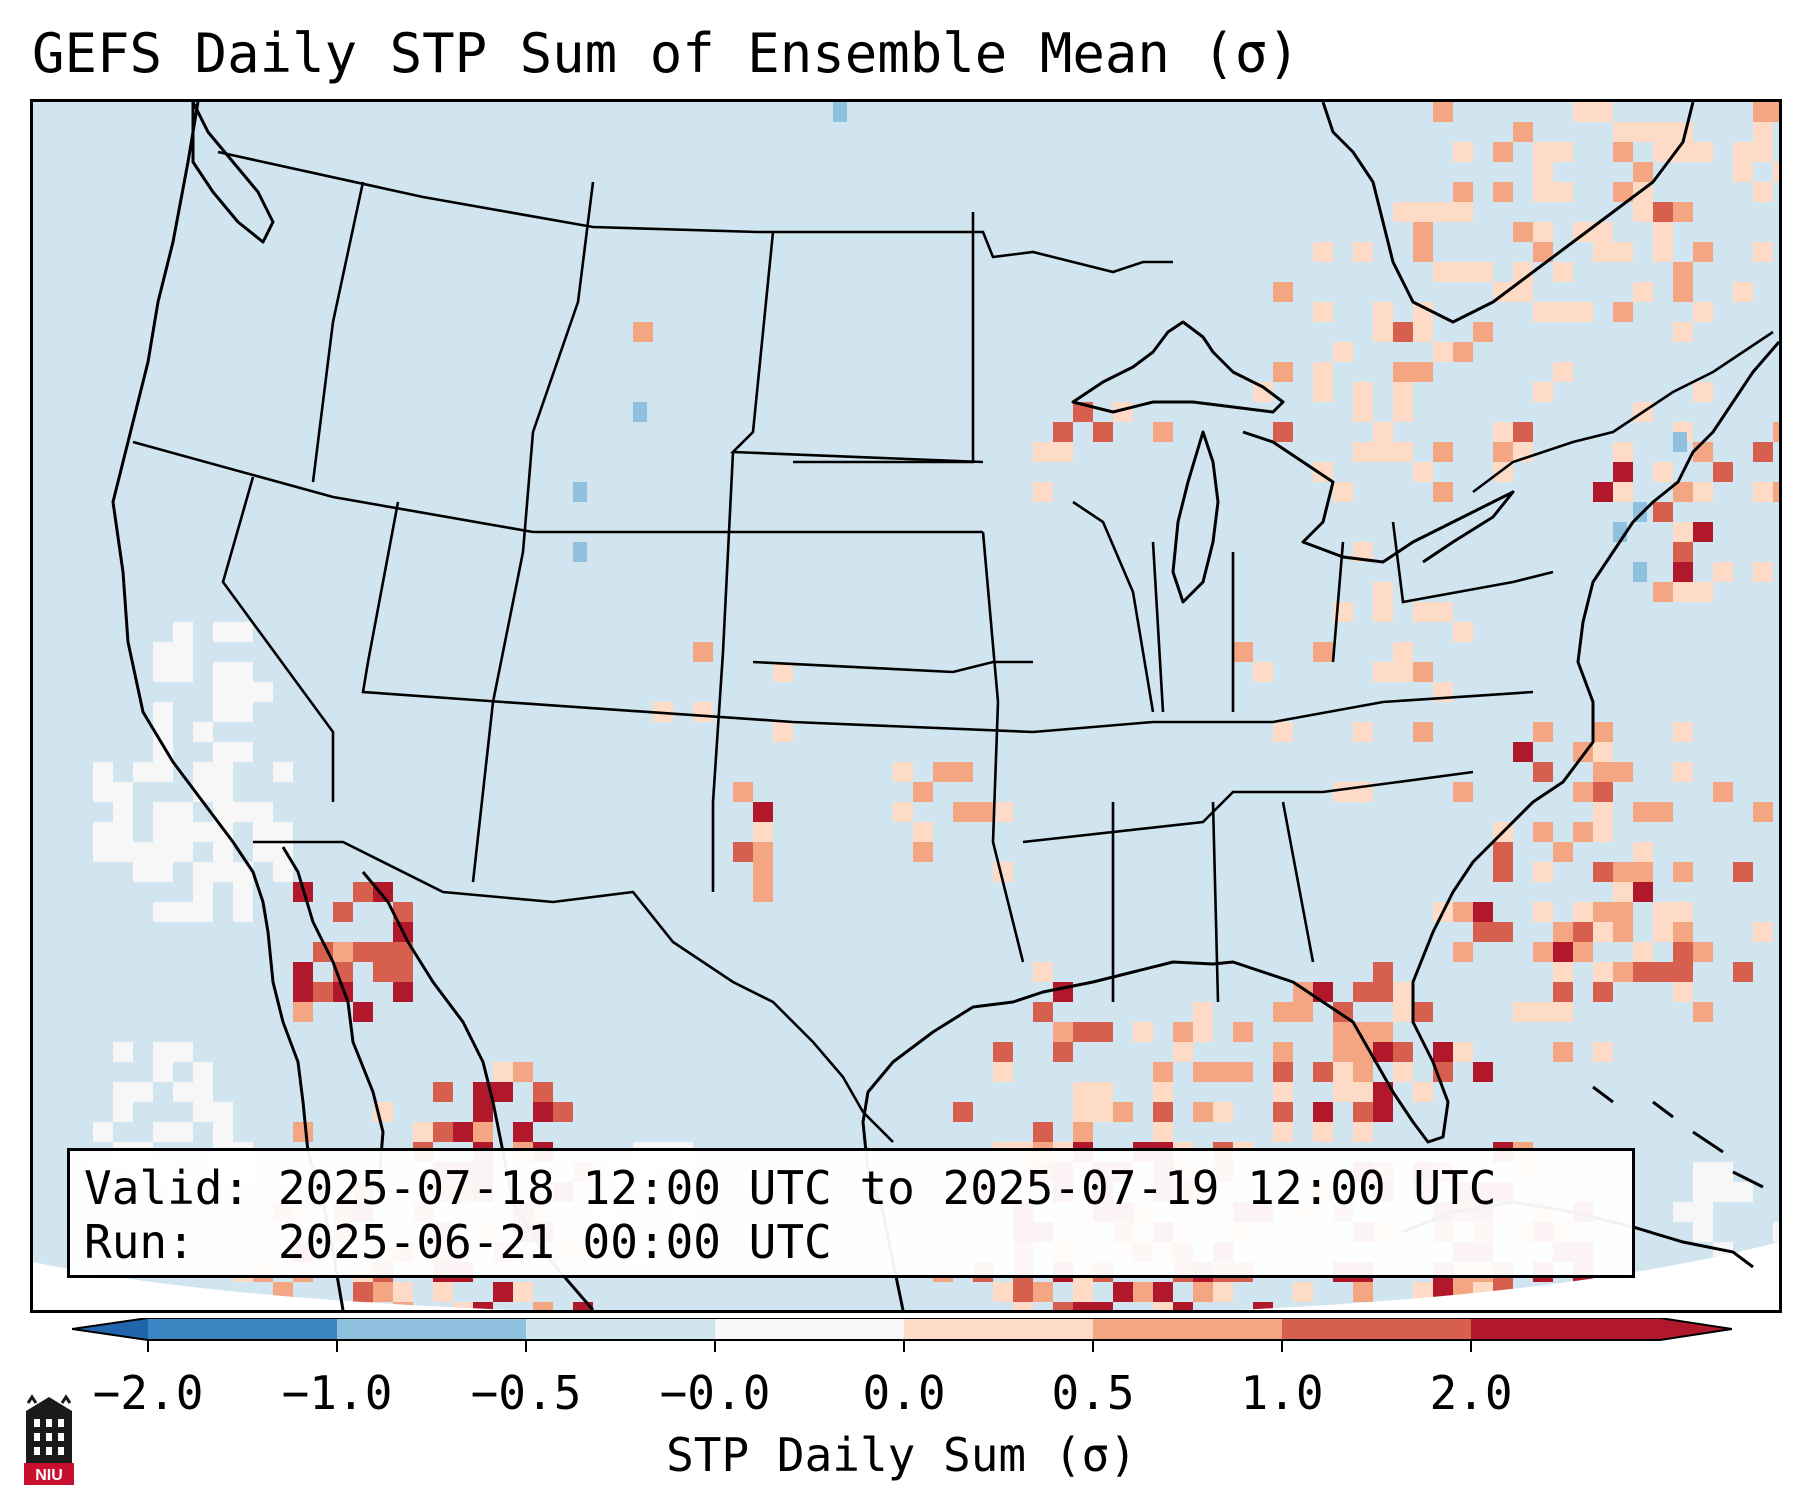 Image resolution: width=1803 pixels, height=1506 pixels. Describe the element at coordinates (1093, 1393) in the screenshot. I see `colorbar-tick-label: 0.5` at that location.